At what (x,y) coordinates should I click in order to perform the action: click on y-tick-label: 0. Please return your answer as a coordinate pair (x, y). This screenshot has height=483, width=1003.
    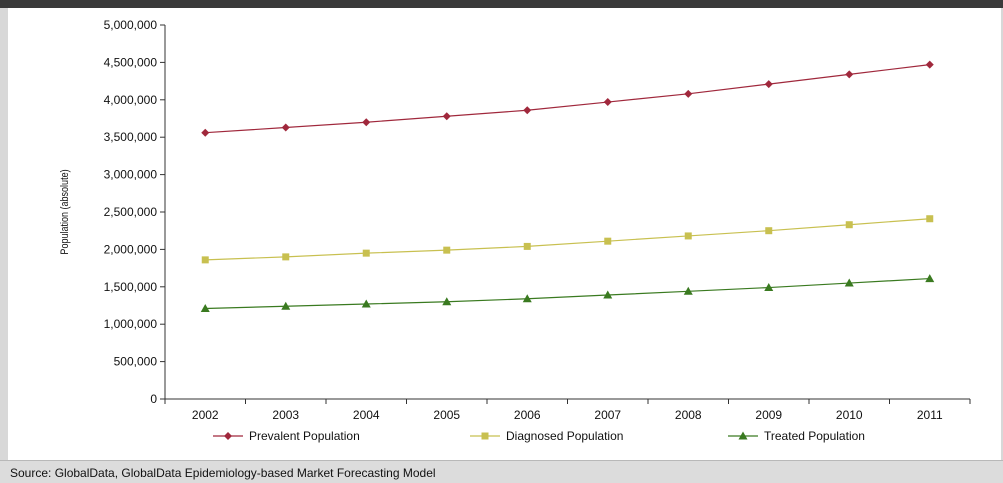
    Looking at the image, I should click on (153, 399).